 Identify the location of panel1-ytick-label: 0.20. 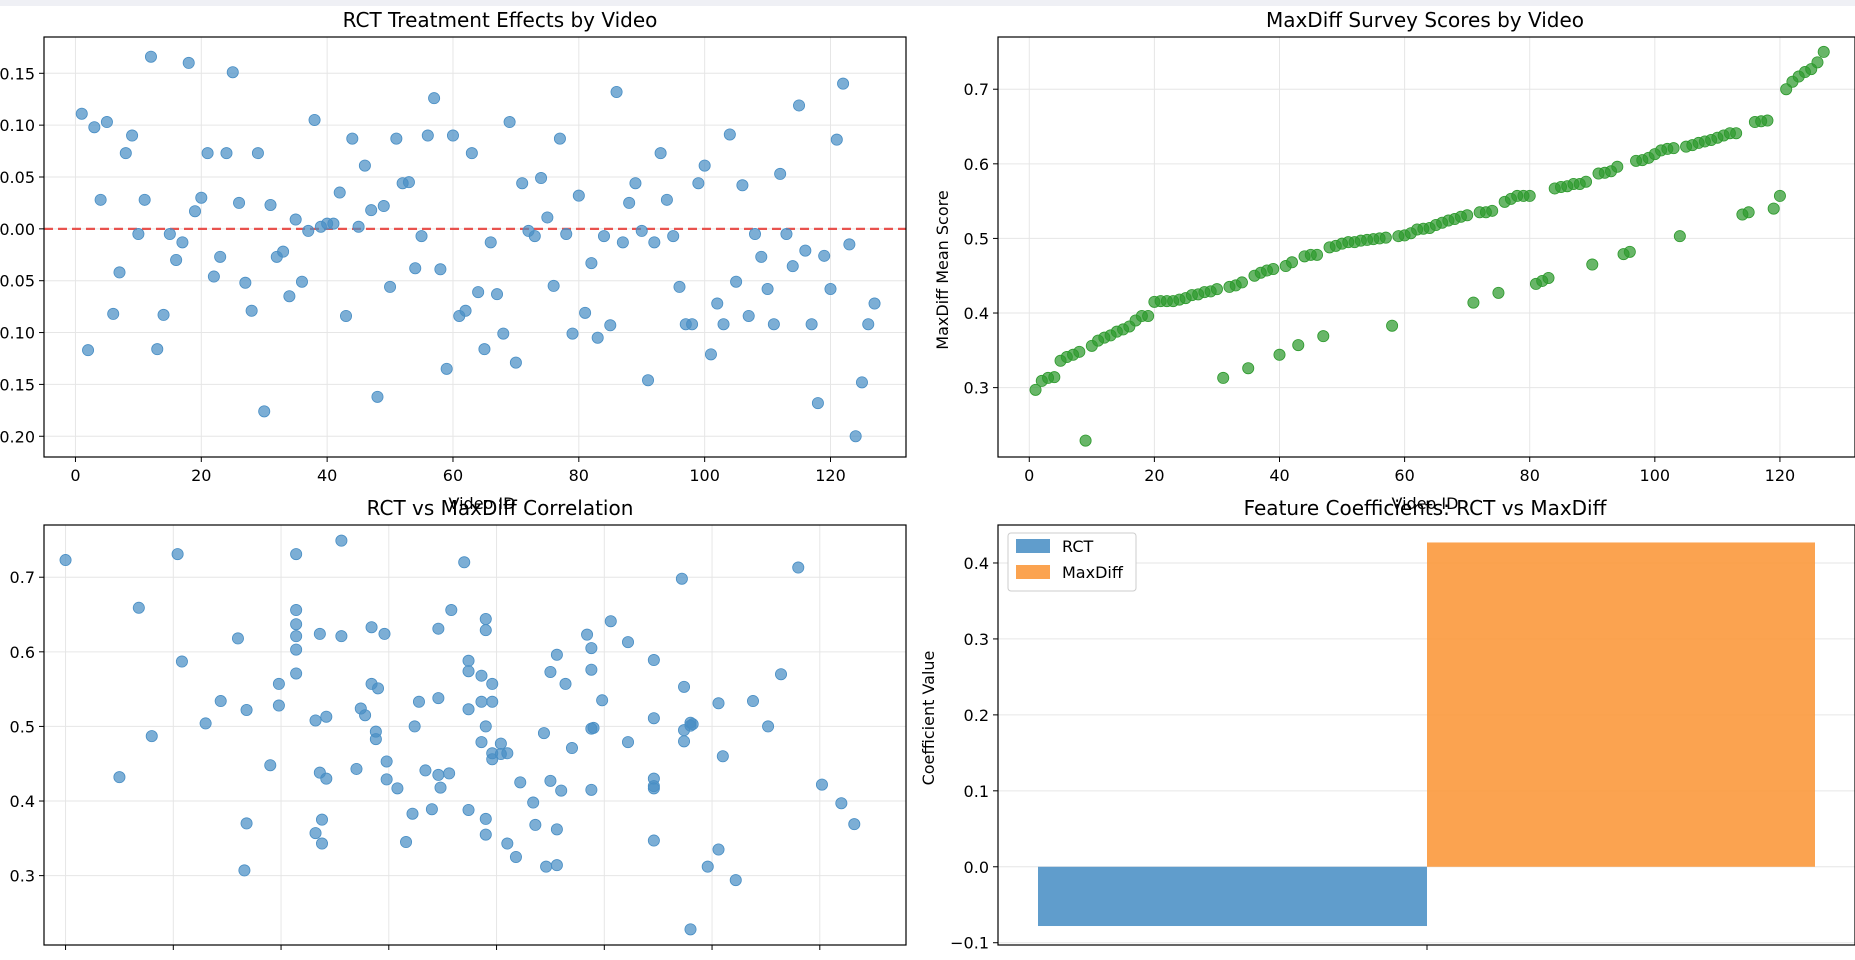
(17, 436).